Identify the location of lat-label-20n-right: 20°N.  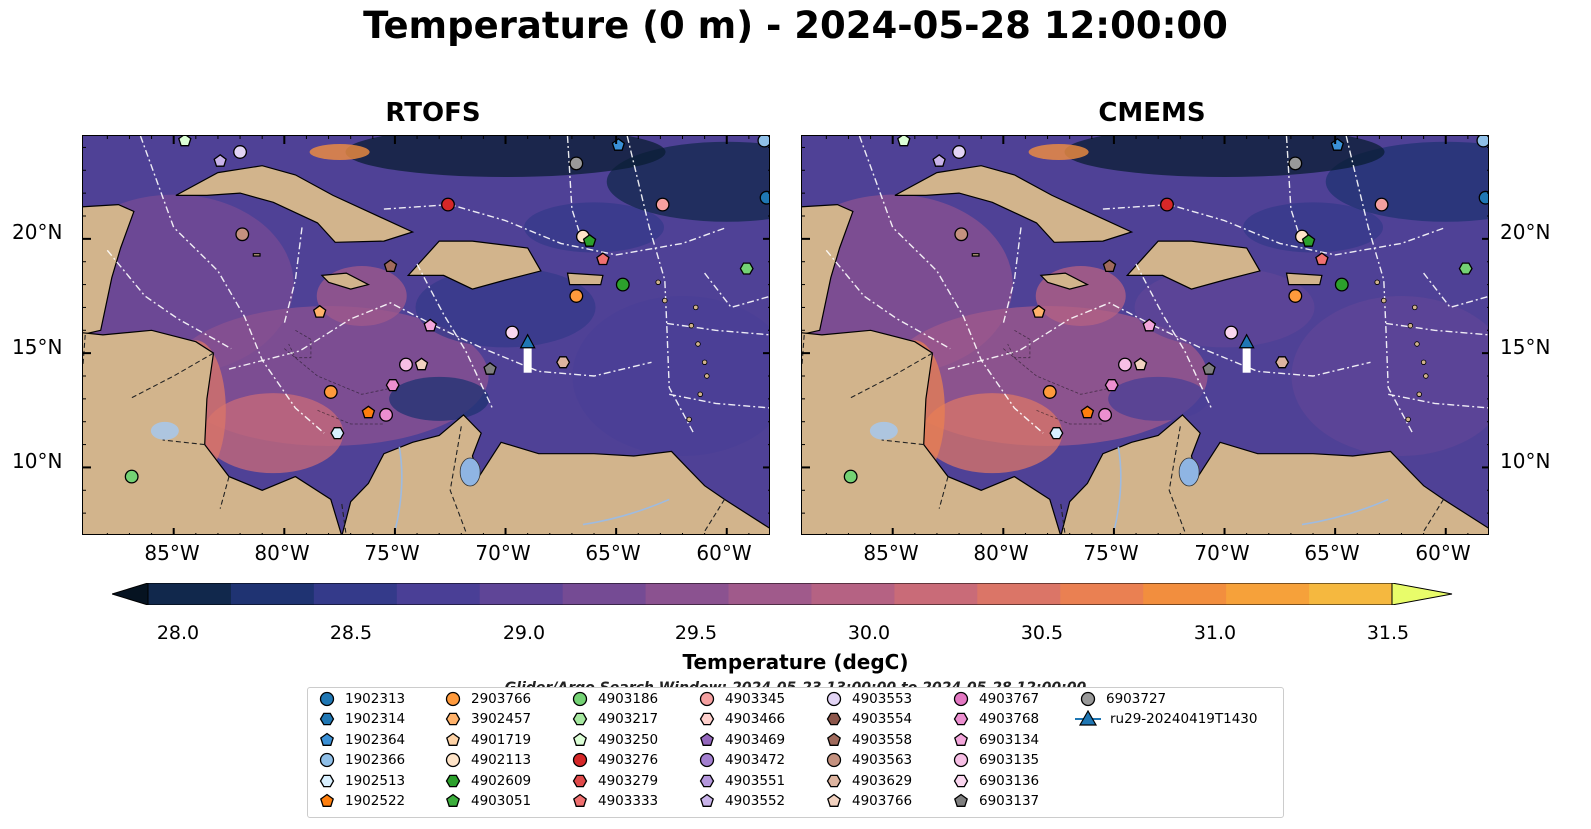
(1525, 232).